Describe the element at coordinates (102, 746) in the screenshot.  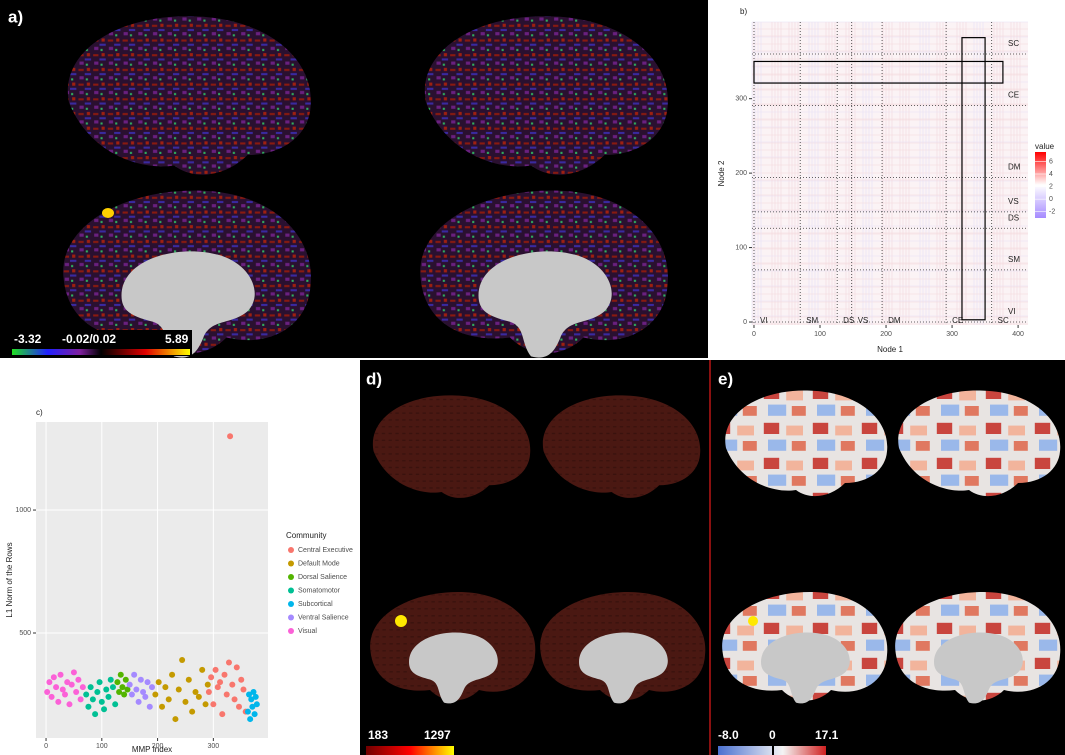
I see `x-tick-label: 100` at that location.